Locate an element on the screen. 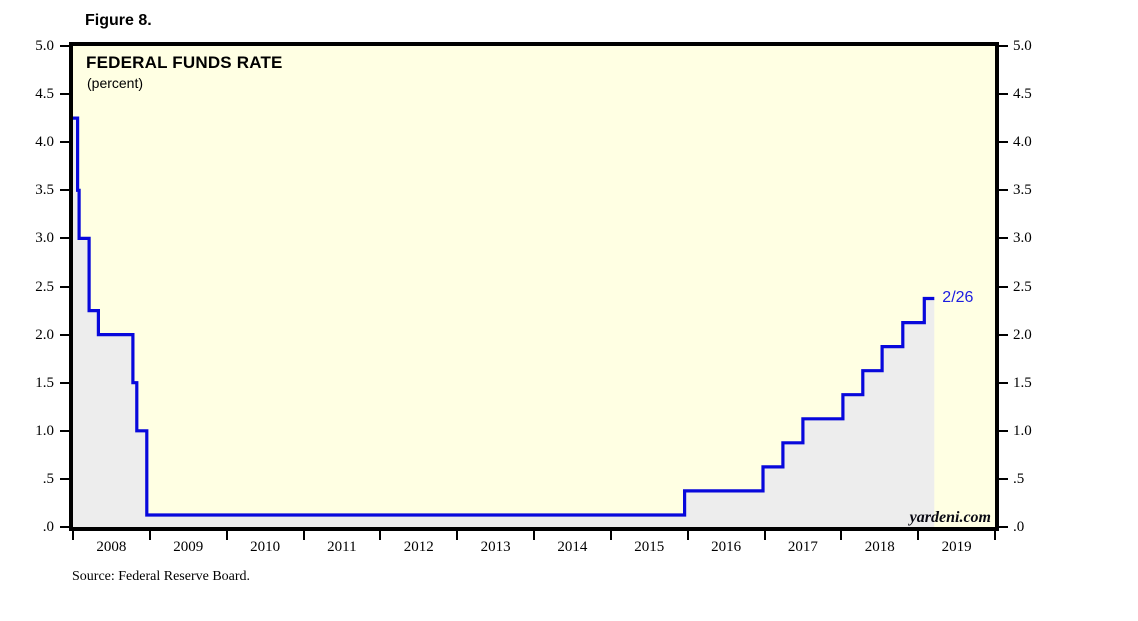 The image size is (1138, 621). y-axis-label-left: 4.0 is located at coordinates (44, 142).